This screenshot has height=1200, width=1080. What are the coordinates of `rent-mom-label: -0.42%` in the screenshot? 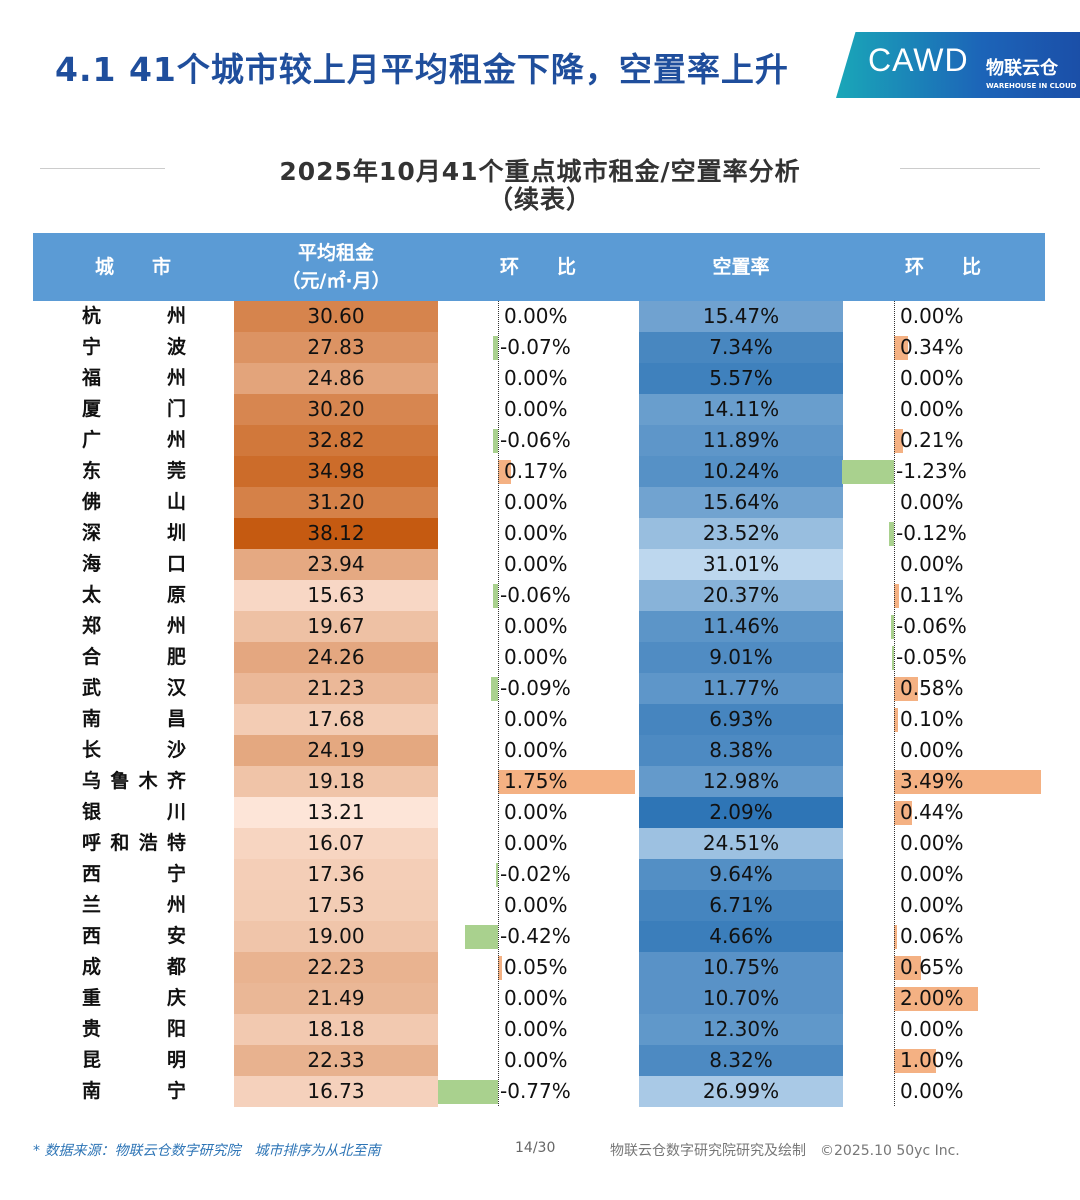 It's located at (535, 936).